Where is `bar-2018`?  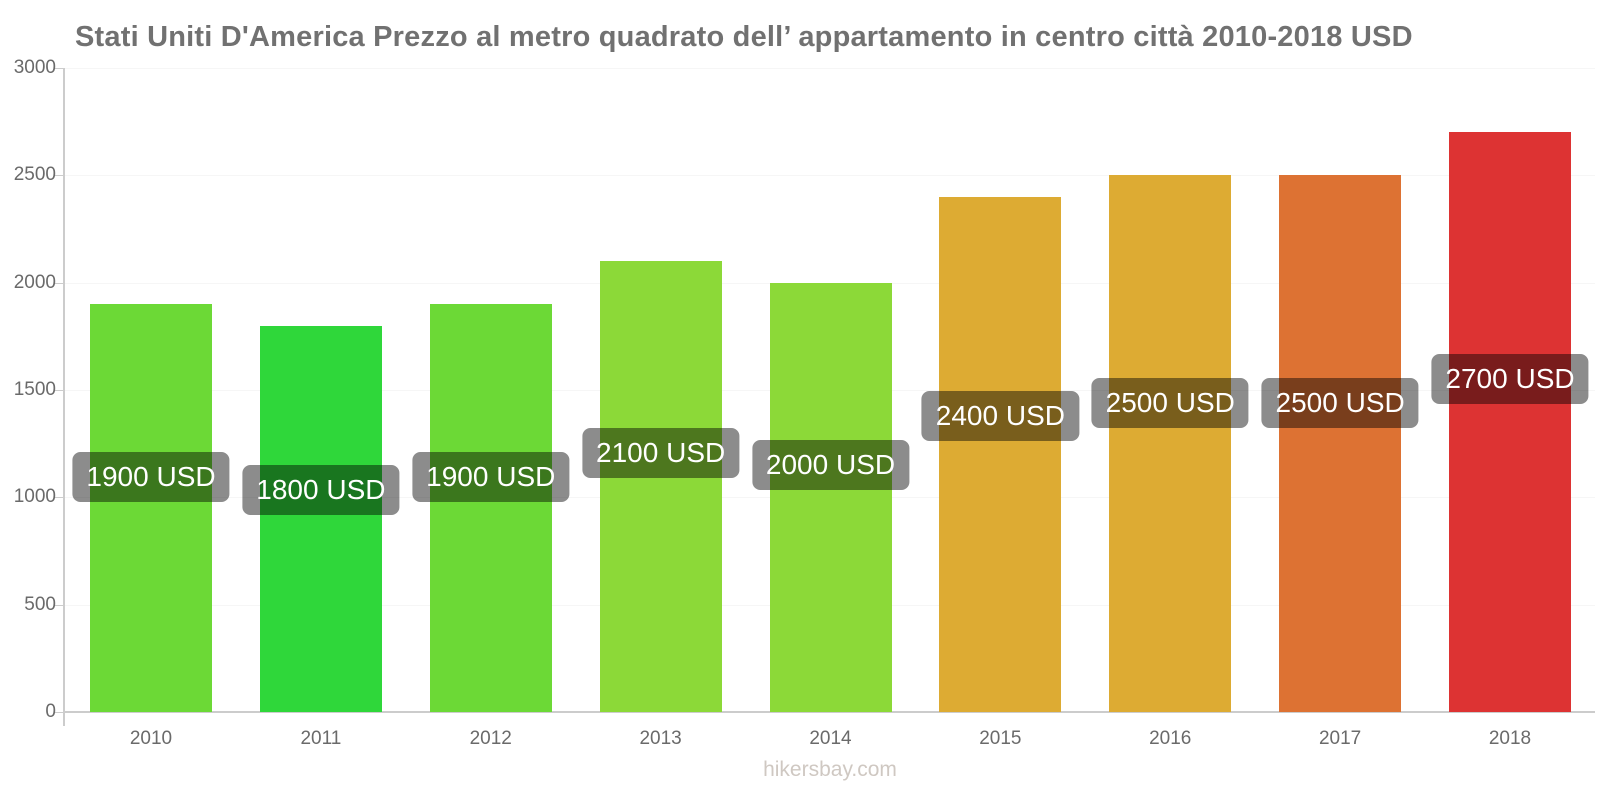
bar-2018 is located at coordinates (1510, 422).